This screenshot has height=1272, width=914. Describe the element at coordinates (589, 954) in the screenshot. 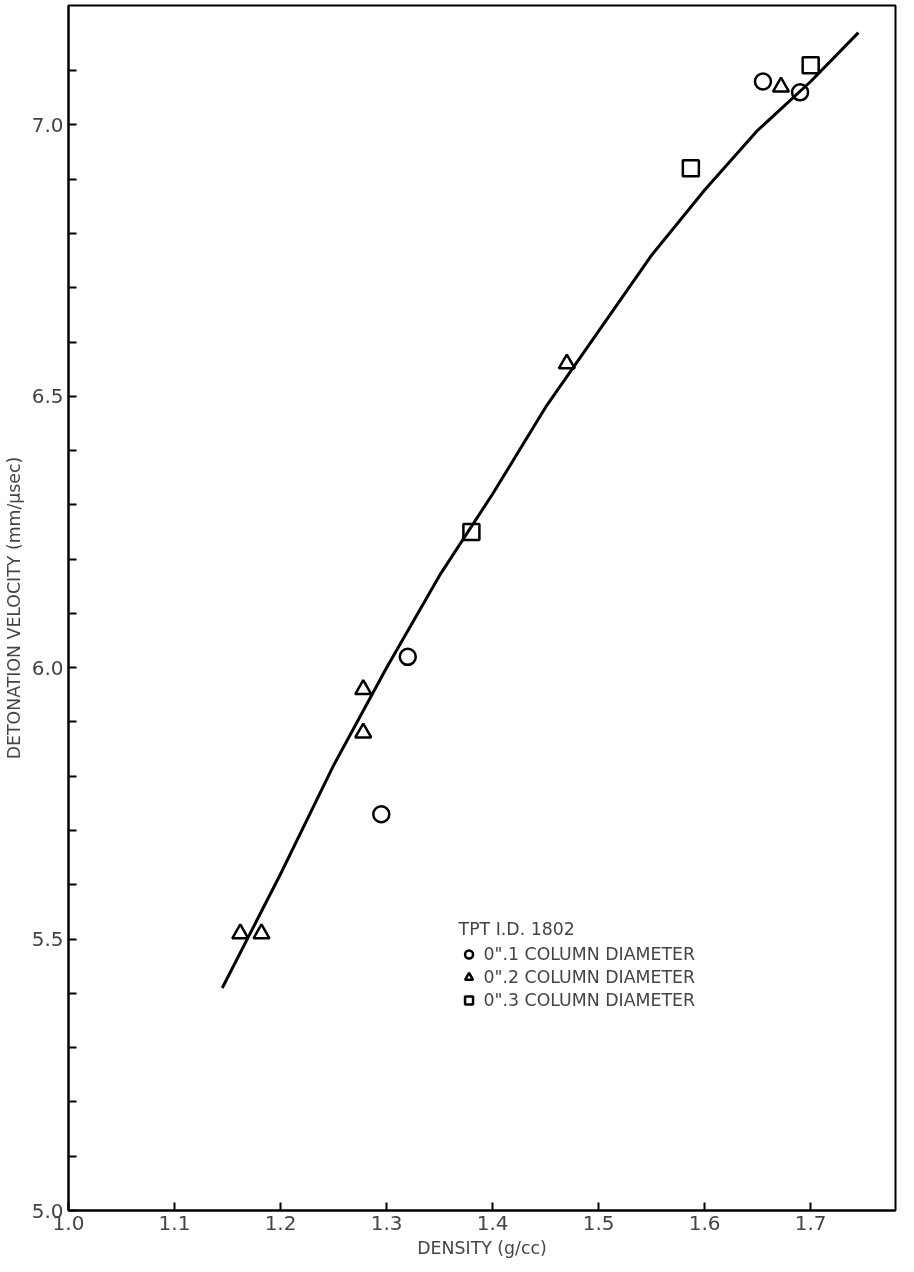

I see `legend-label: 0".1 COLUMN DIAMETER` at that location.